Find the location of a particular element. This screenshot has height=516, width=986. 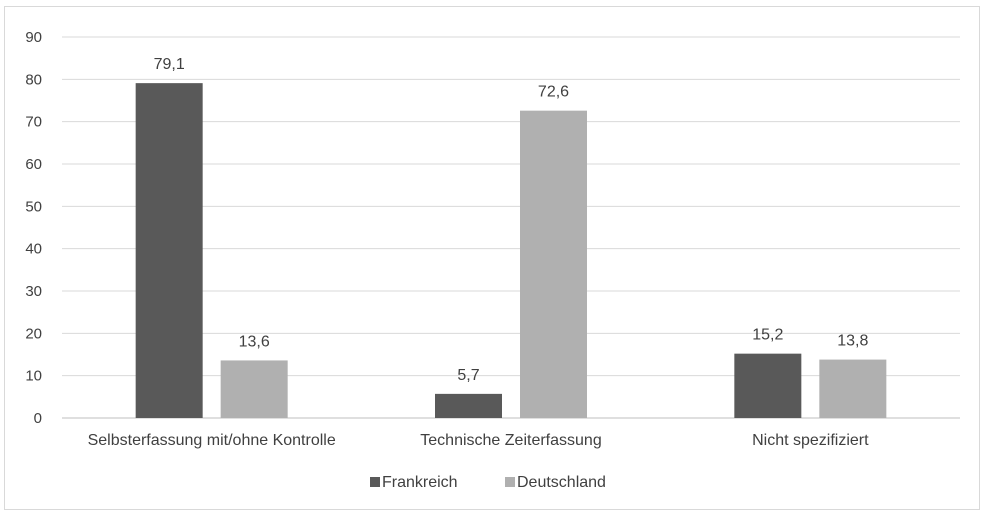

legend-swatch-frankreich is located at coordinates (375, 482).